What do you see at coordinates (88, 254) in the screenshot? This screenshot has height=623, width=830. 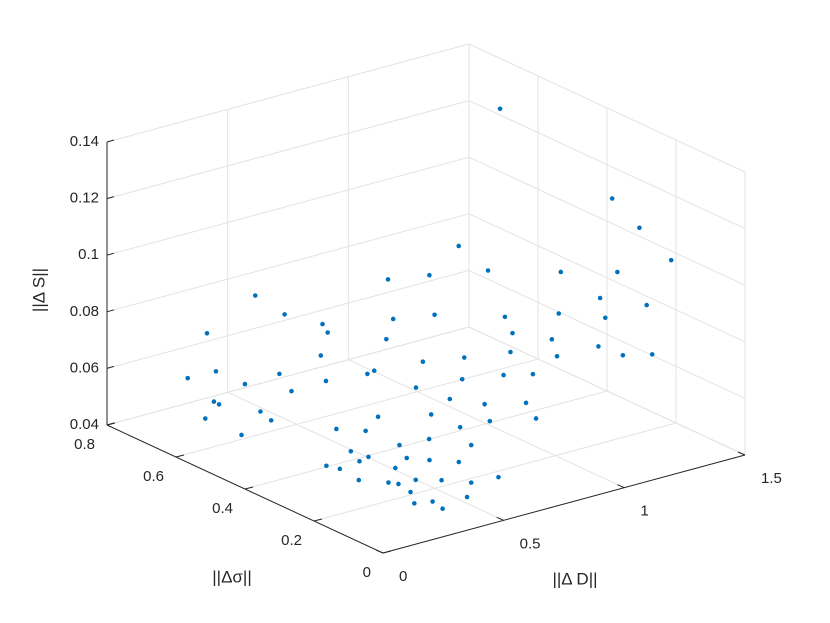 I see `z-tick-label: 0.1` at bounding box center [88, 254].